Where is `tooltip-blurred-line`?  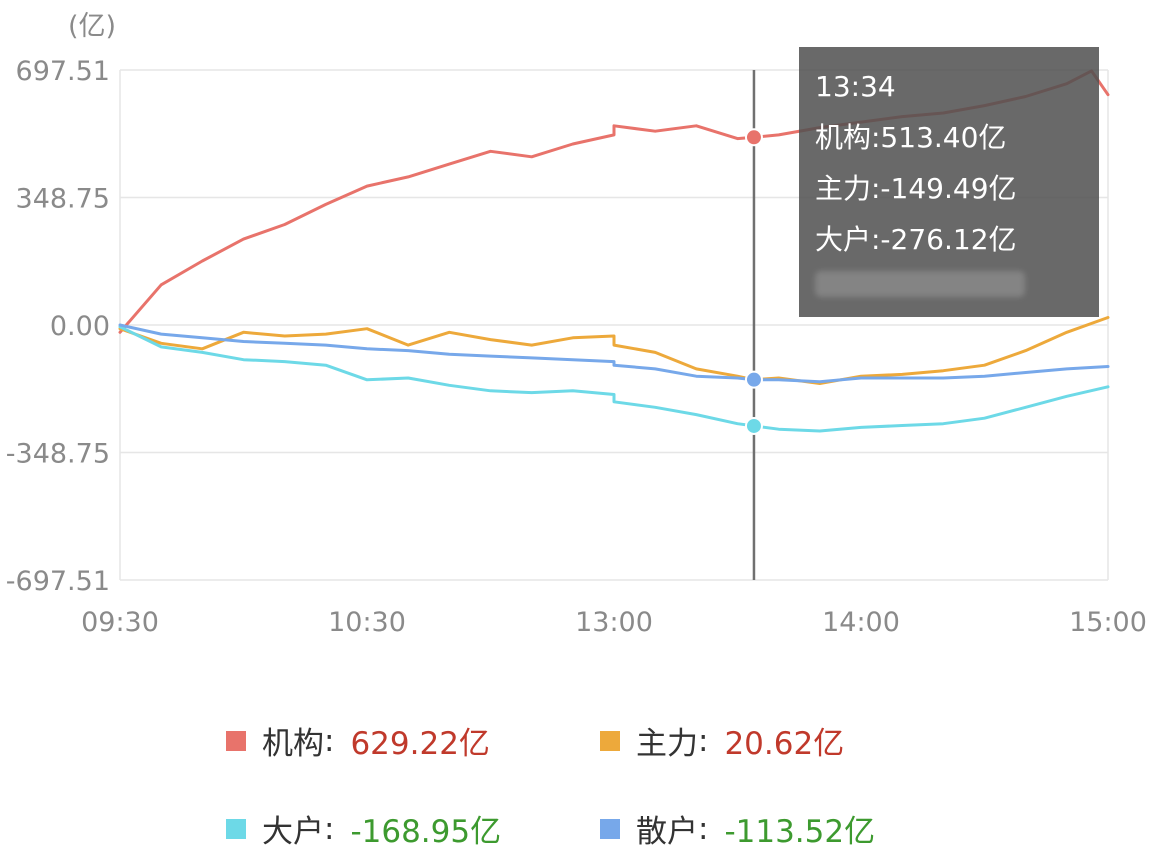 tooltip-blurred-line is located at coordinates (920, 284).